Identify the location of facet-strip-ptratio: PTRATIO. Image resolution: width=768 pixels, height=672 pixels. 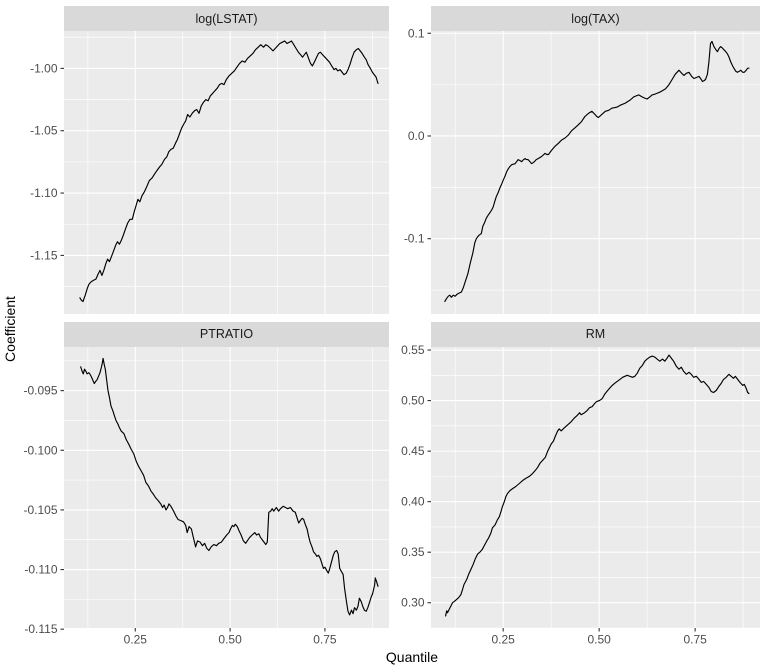
(226, 334).